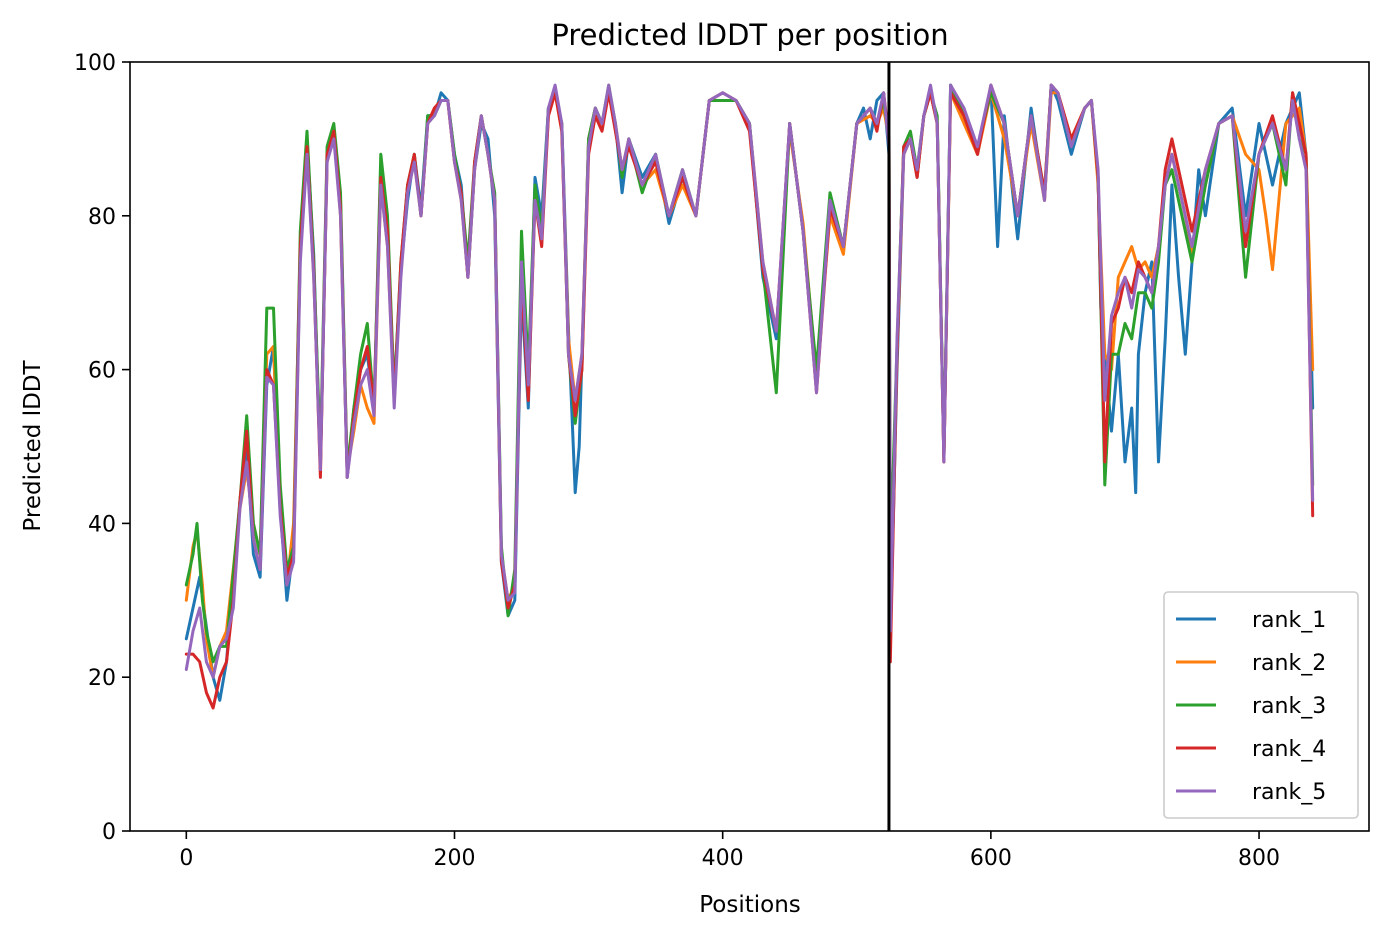  What do you see at coordinates (1289, 620) in the screenshot?
I see `legend-label-rank_1: rank_1` at bounding box center [1289, 620].